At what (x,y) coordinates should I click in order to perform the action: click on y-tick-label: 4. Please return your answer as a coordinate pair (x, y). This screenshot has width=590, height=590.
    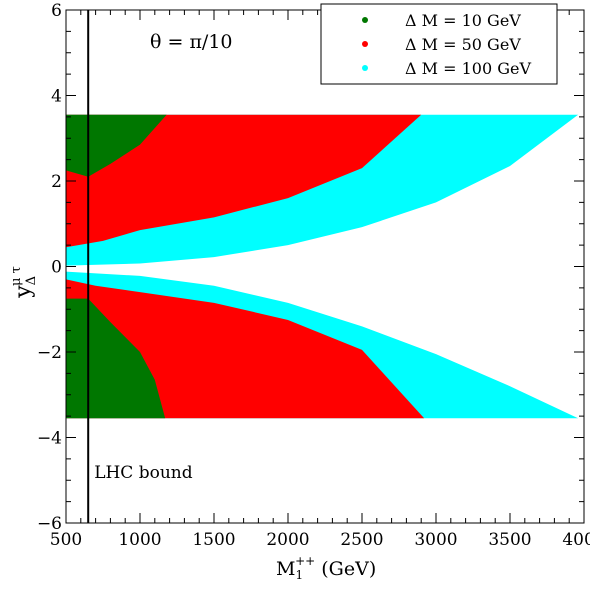
    Looking at the image, I should click on (56, 97).